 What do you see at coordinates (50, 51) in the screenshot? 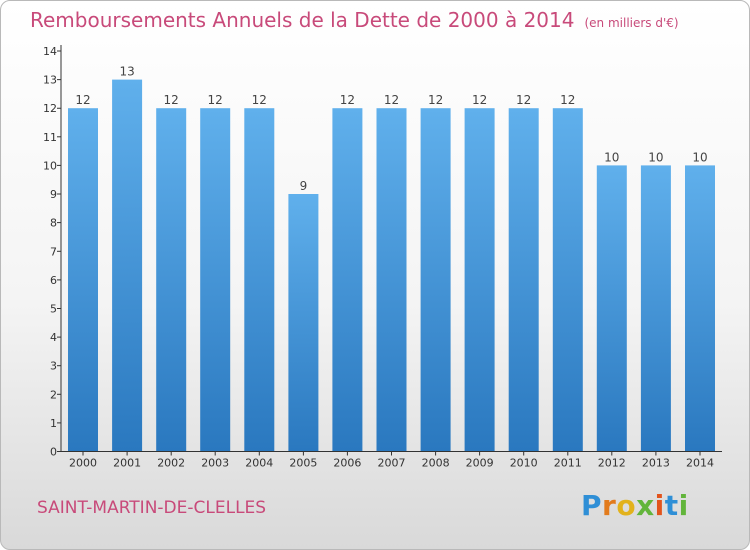
I see `y-tick-label-14: 14` at bounding box center [50, 51].